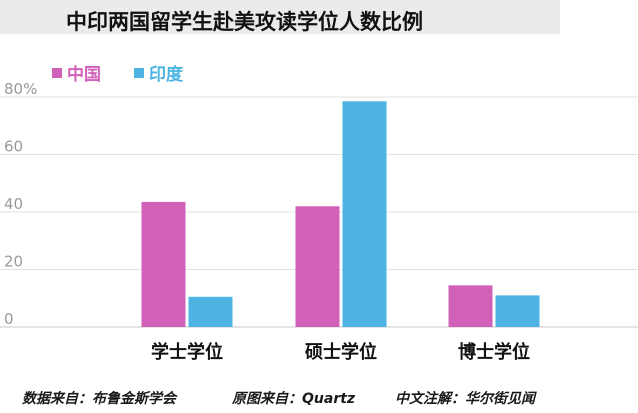 This screenshot has width=638, height=413. Describe the element at coordinates (494, 352) in the screenshot. I see `x-tick-label: 博士学位` at that location.